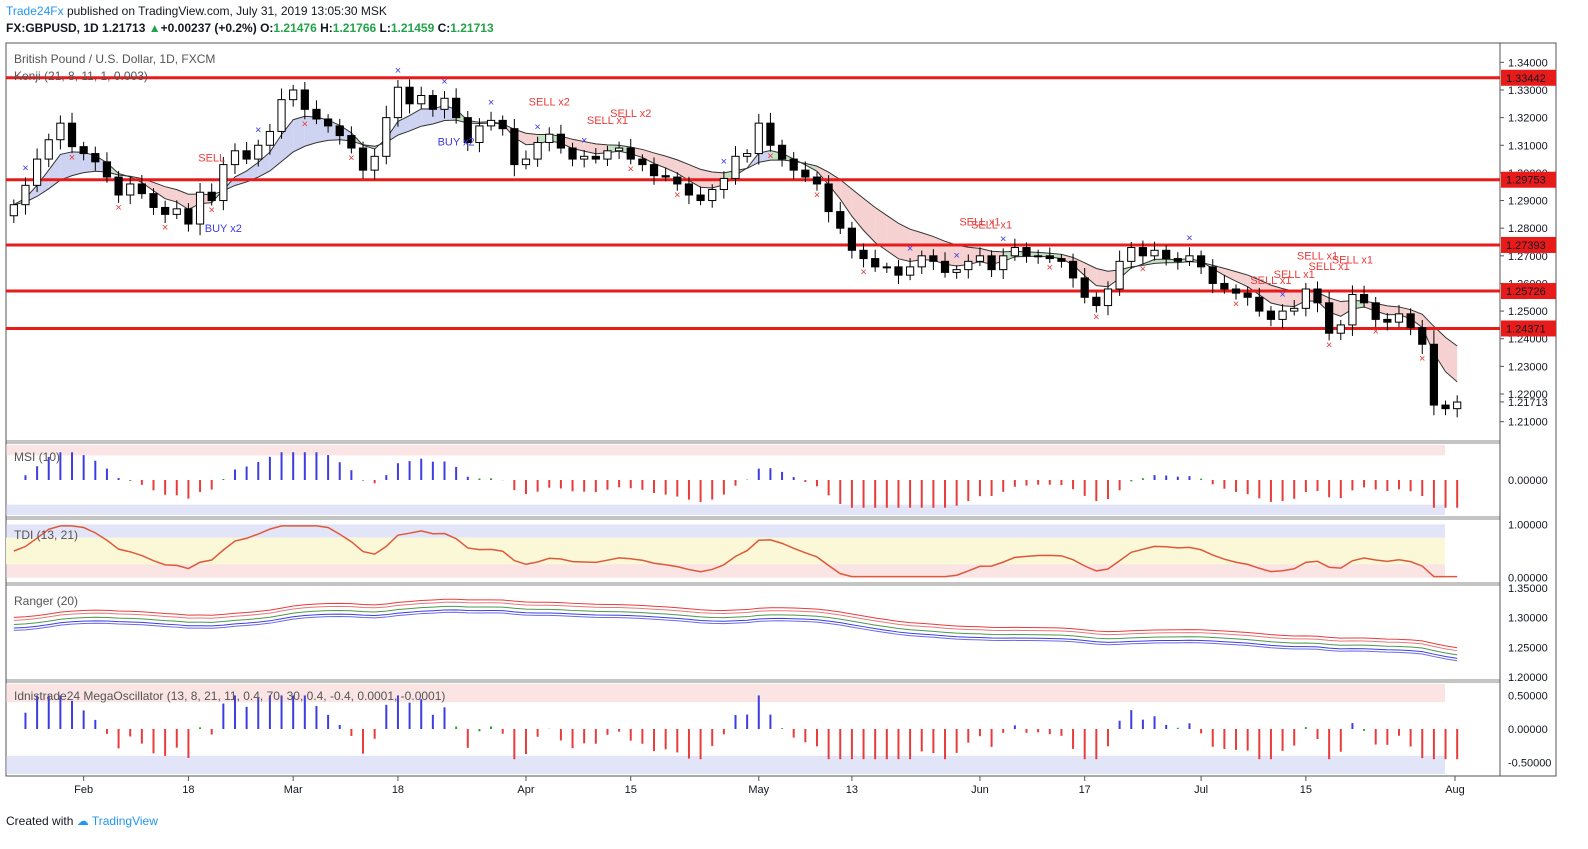  What do you see at coordinates (37, 457) in the screenshot?
I see `msi-label: MSI (10)` at bounding box center [37, 457].